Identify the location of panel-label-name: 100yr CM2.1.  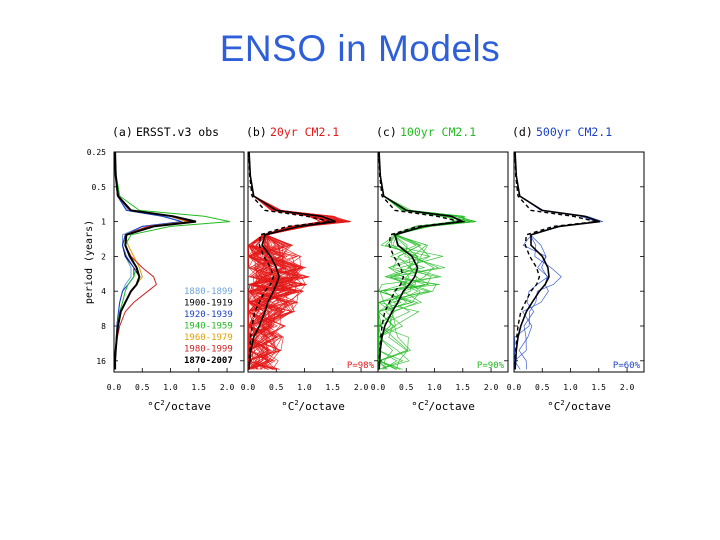
(438, 132).